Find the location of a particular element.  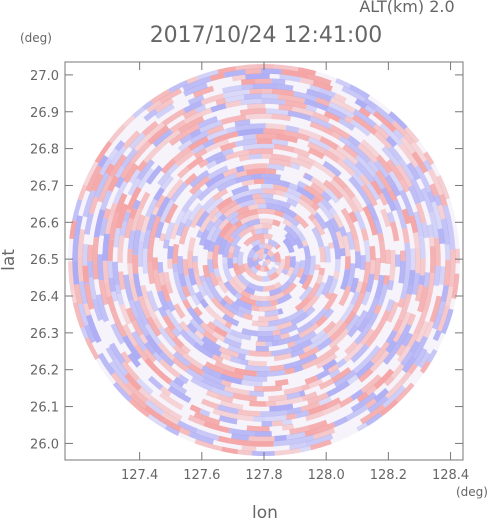

y-tick-label: 26.0 is located at coordinates (44, 444).